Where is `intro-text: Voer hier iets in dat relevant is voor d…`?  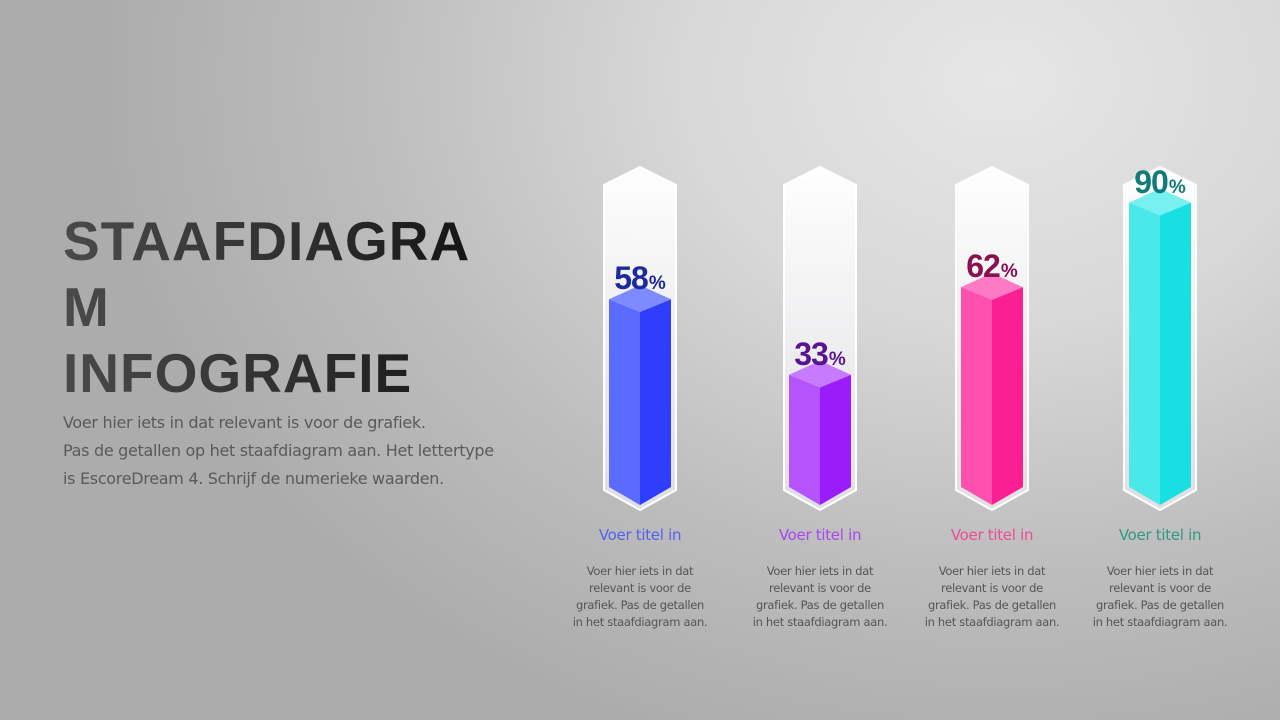
intro-text: Voer hier iets in dat relevant is voor d… is located at coordinates (298, 451).